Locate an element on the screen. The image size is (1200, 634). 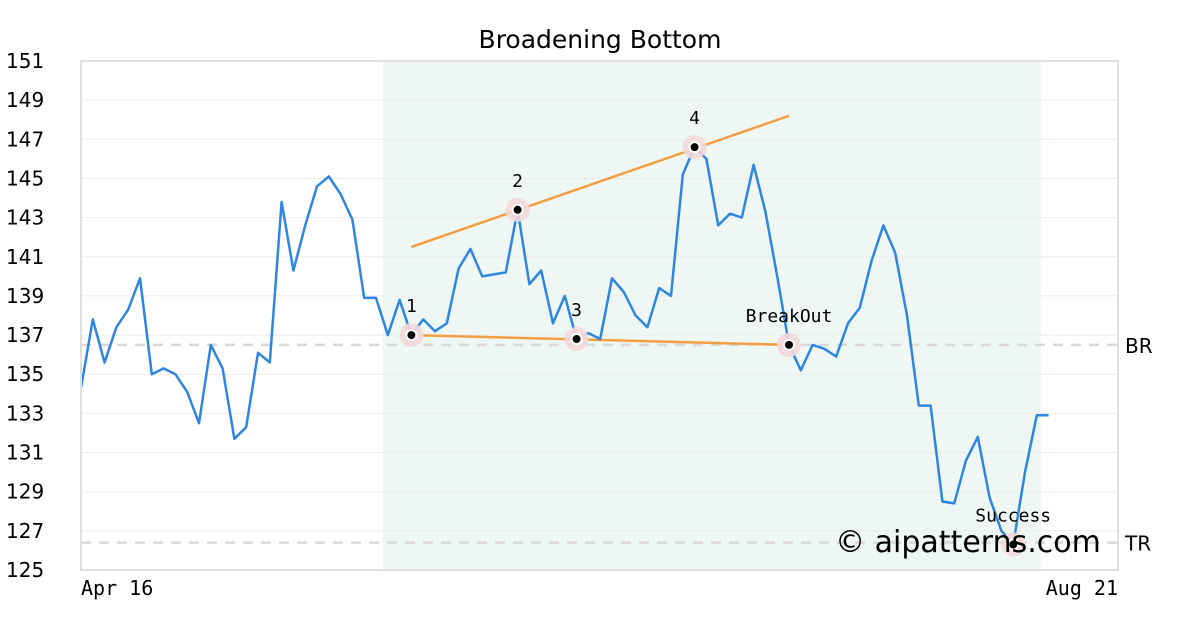
reference-label-tr: TR is located at coordinates (1137, 544).